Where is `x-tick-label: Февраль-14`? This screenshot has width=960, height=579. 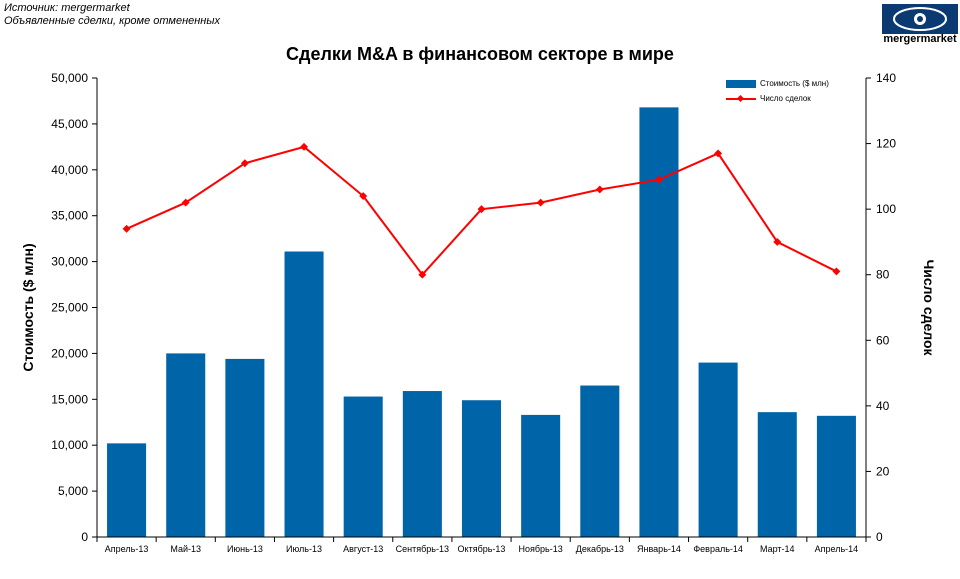 x-tick-label: Февраль-14 is located at coordinates (718, 549).